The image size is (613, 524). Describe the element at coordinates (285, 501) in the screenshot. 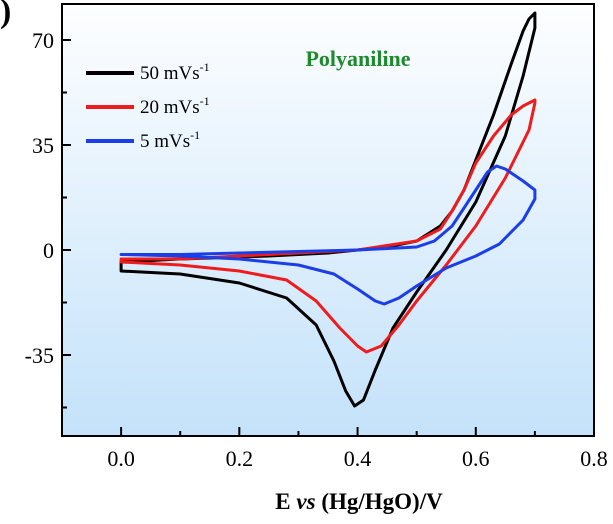

I see `x-axis-title-main: E` at that location.